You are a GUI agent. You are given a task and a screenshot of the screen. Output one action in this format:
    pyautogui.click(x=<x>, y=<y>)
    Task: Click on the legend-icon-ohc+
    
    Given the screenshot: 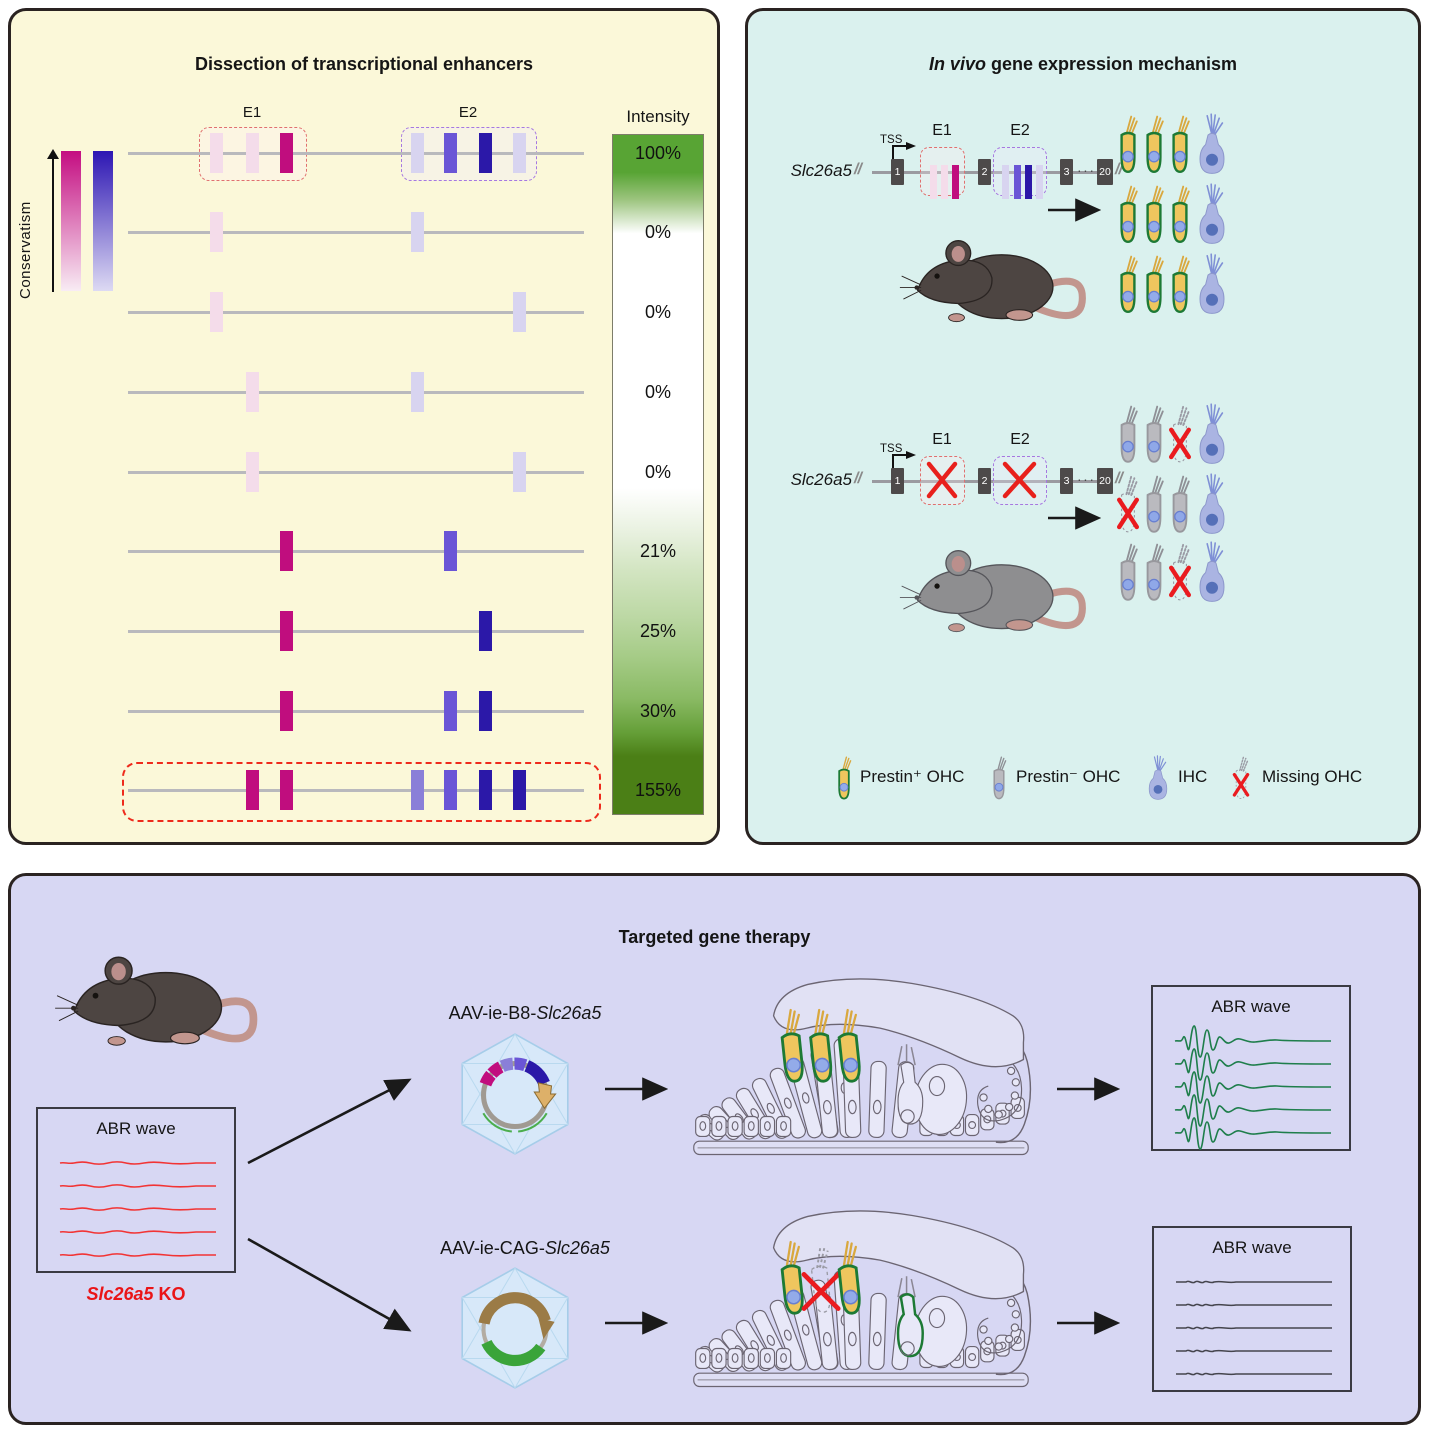 What is the action you would take?
    pyautogui.click(x=844, y=777)
    